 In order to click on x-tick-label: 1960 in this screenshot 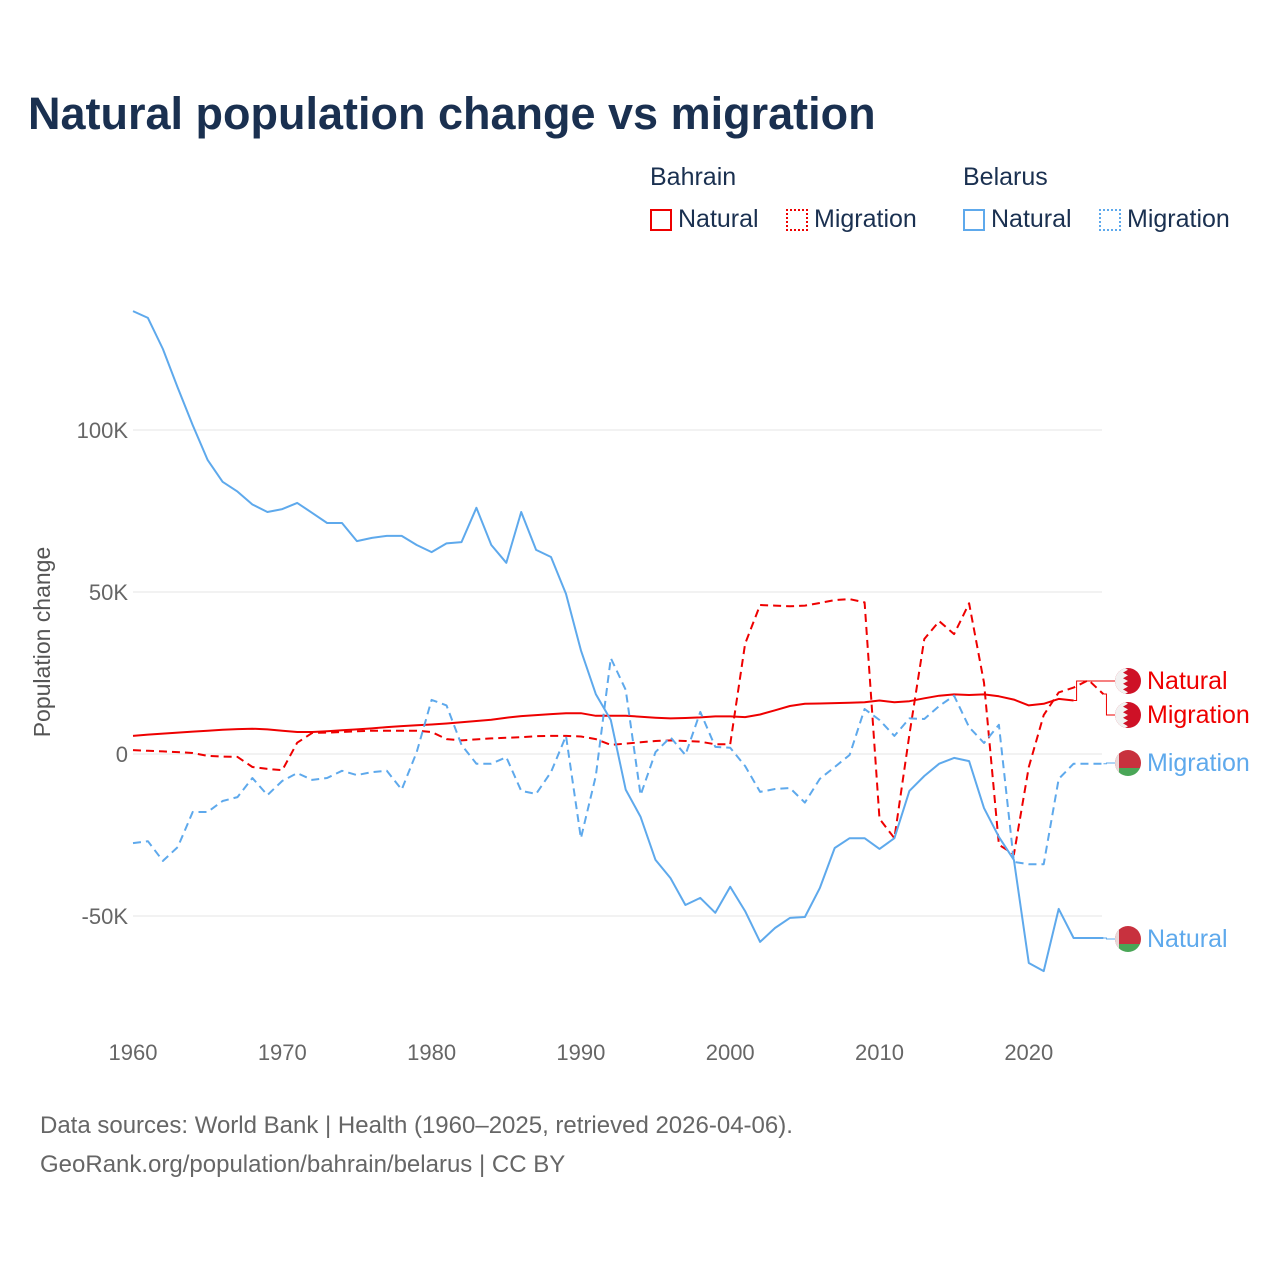, I will do `click(133, 1052)`.